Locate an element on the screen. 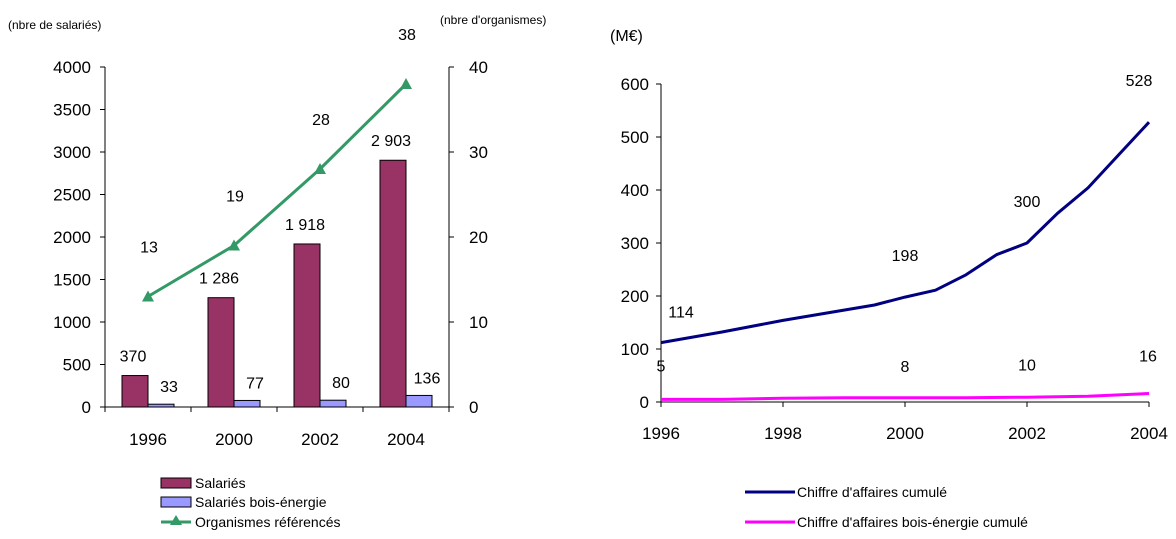 The image size is (1176, 539). legend-label-organismes: Organismes référencés is located at coordinates (268, 522).